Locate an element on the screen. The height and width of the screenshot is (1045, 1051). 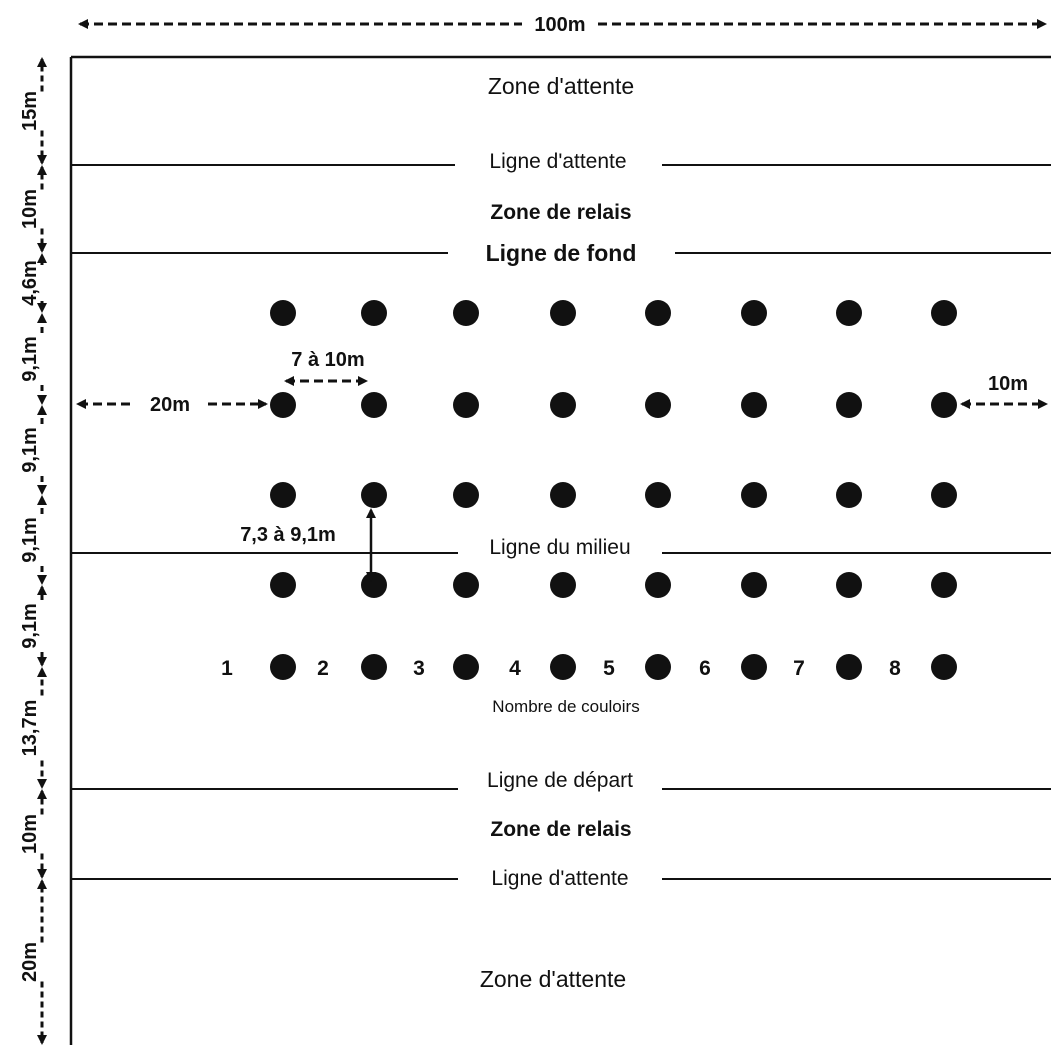
cone-spacing-dimension: 7 à 10m is located at coordinates (326, 367).